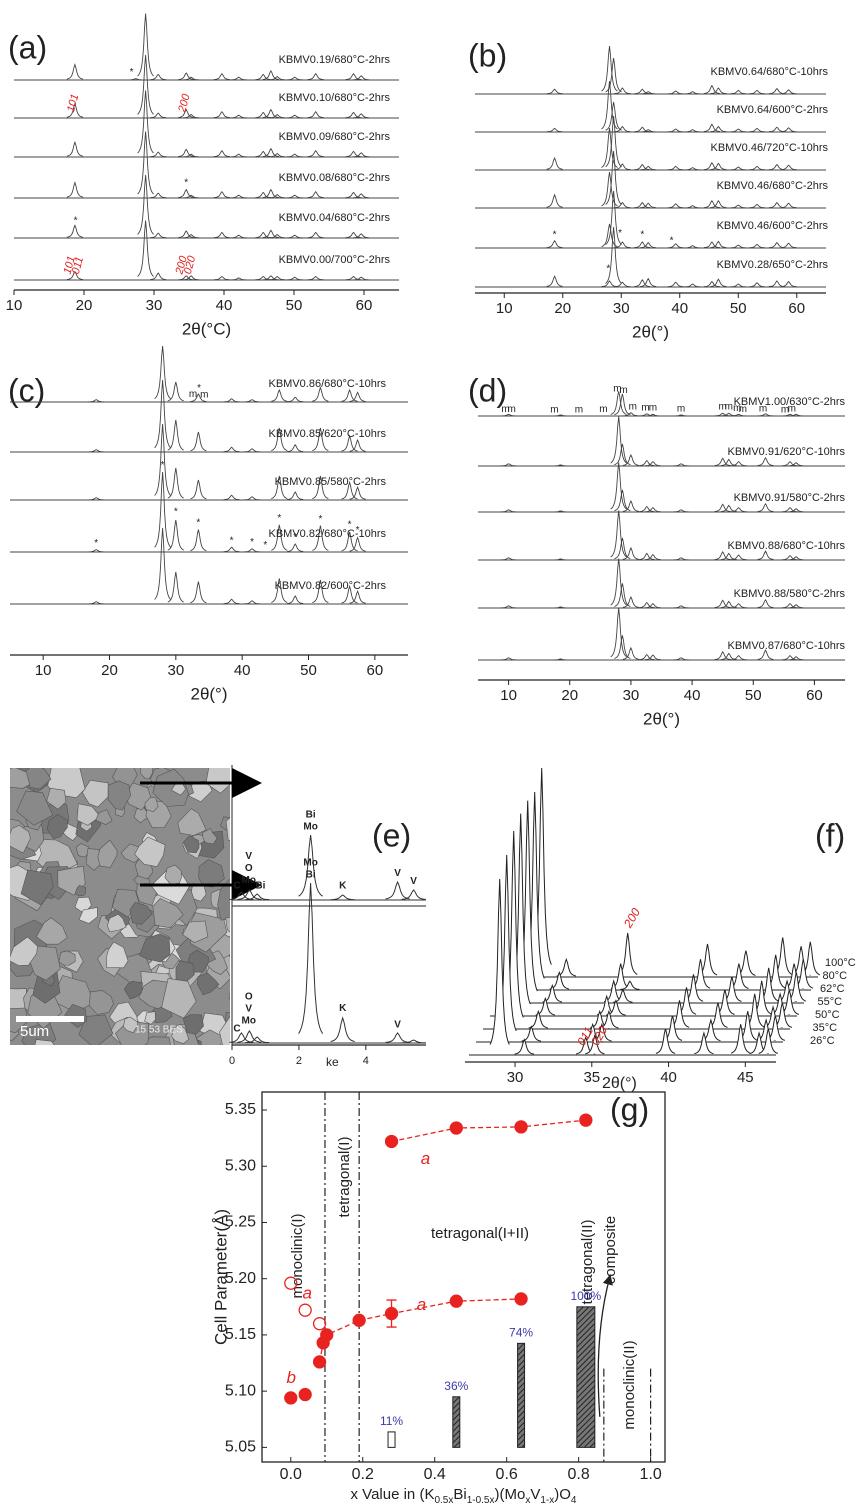  What do you see at coordinates (535, 1494) in the screenshot?
I see `x-axis-label-part: V` at bounding box center [535, 1494].